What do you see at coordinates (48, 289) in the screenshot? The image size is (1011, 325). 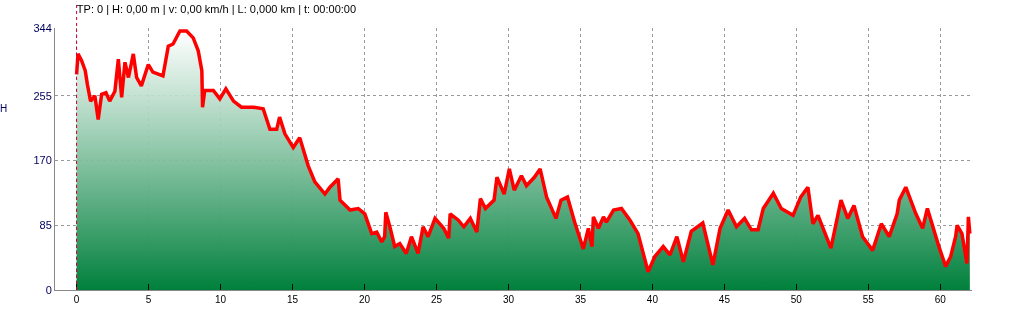 I see `y-tick-label: 0` at bounding box center [48, 289].